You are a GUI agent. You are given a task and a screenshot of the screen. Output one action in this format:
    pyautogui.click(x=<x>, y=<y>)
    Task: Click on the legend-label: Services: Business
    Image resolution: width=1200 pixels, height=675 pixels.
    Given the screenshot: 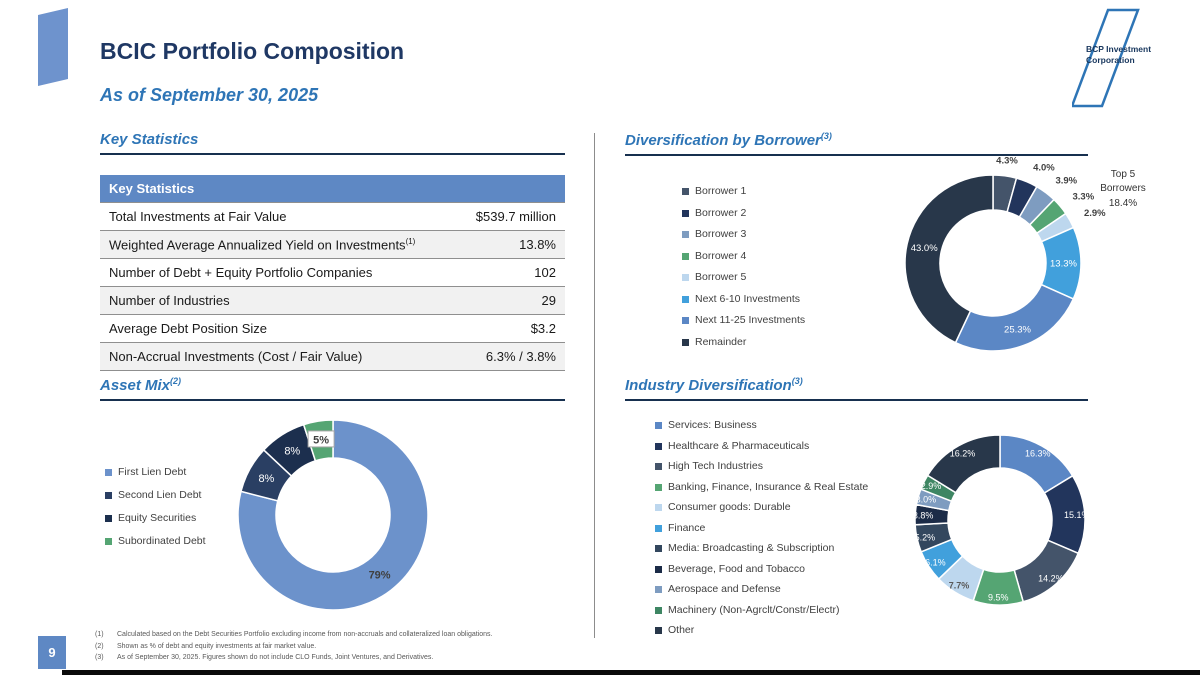 What is the action you would take?
    pyautogui.click(x=712, y=425)
    